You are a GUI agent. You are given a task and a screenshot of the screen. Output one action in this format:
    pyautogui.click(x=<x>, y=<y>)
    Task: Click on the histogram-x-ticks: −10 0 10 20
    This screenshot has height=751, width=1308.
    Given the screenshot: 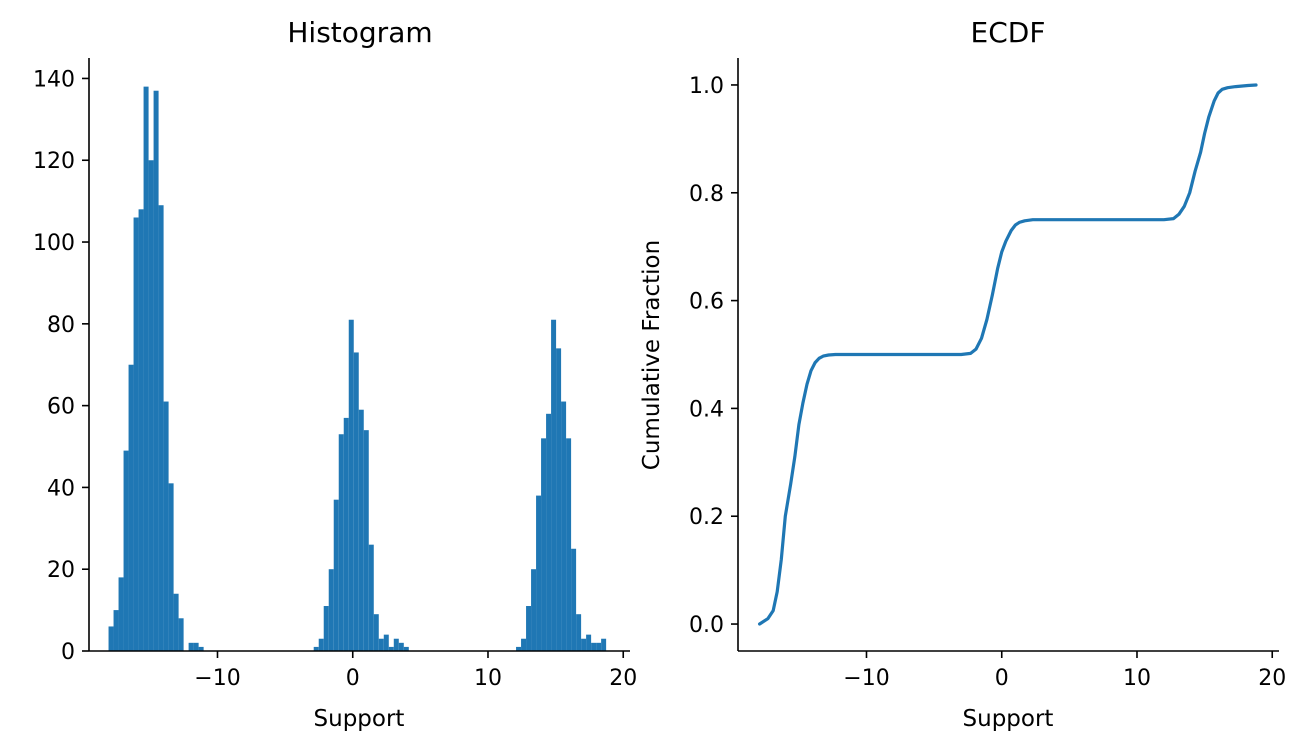 What is the action you would take?
    pyautogui.click(x=415, y=671)
    